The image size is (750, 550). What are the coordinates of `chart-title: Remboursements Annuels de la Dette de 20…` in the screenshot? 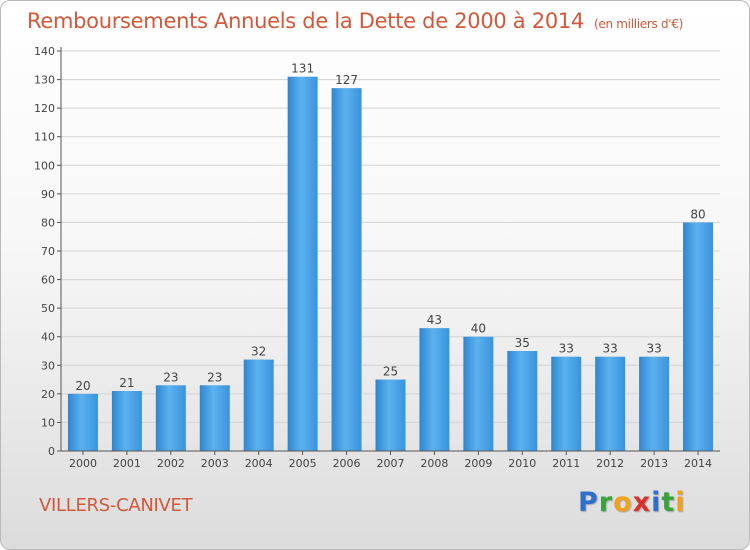 It's located at (355, 21).